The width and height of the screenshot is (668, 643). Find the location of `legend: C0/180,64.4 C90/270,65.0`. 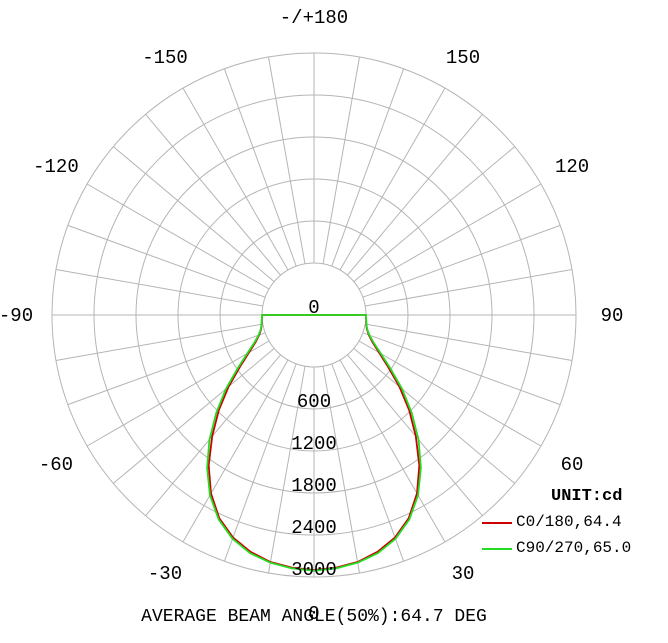

legend: C0/180,64.4 C90/270,65.0 is located at coordinates (556, 535).